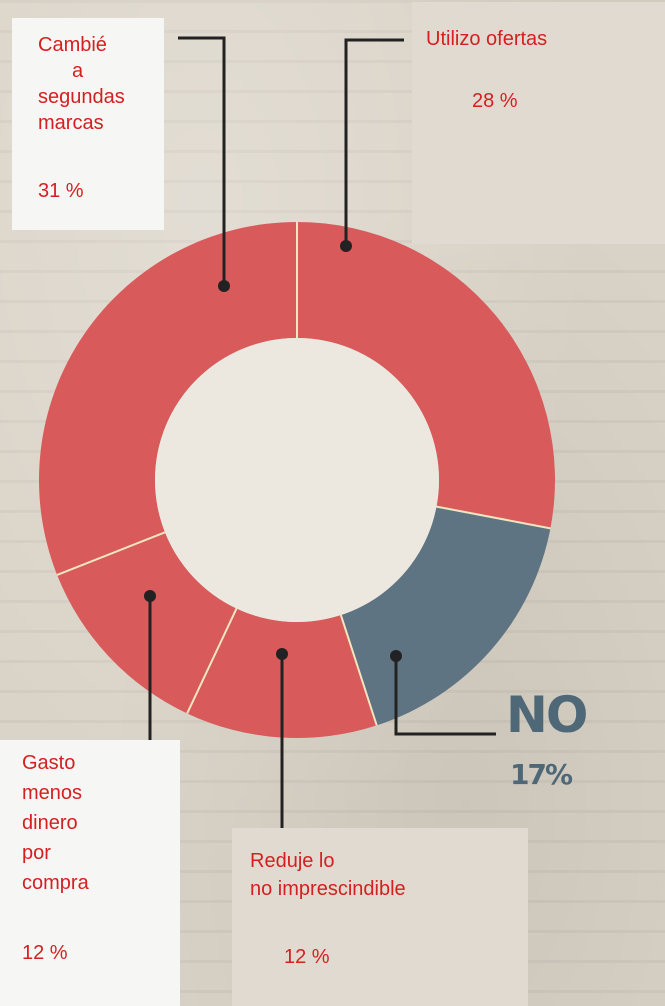 This screenshot has height=1006, width=665. What do you see at coordinates (547, 715) in the screenshot?
I see `label-no-text: NO` at bounding box center [547, 715].